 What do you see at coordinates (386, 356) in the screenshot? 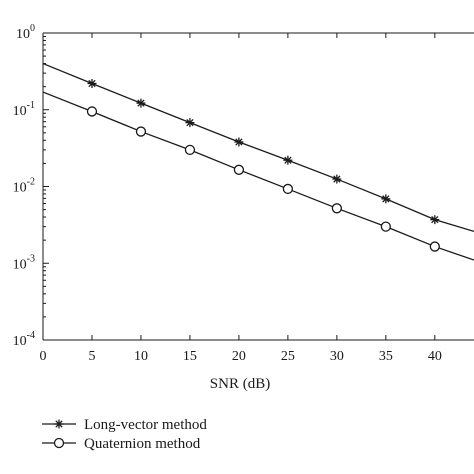
I see `x-tick-label: 35` at bounding box center [386, 356].